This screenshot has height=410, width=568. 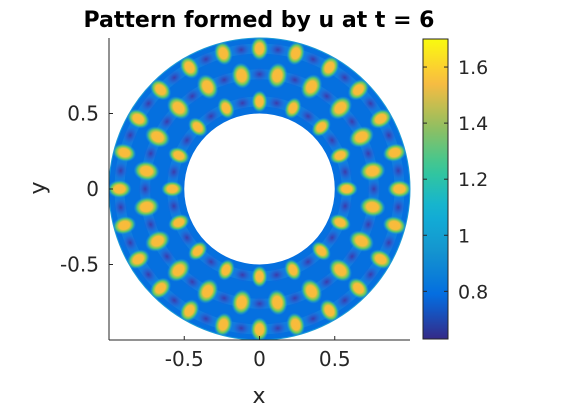 What do you see at coordinates (83, 114) in the screenshot?
I see `y-tick-label: 0.5` at bounding box center [83, 114].